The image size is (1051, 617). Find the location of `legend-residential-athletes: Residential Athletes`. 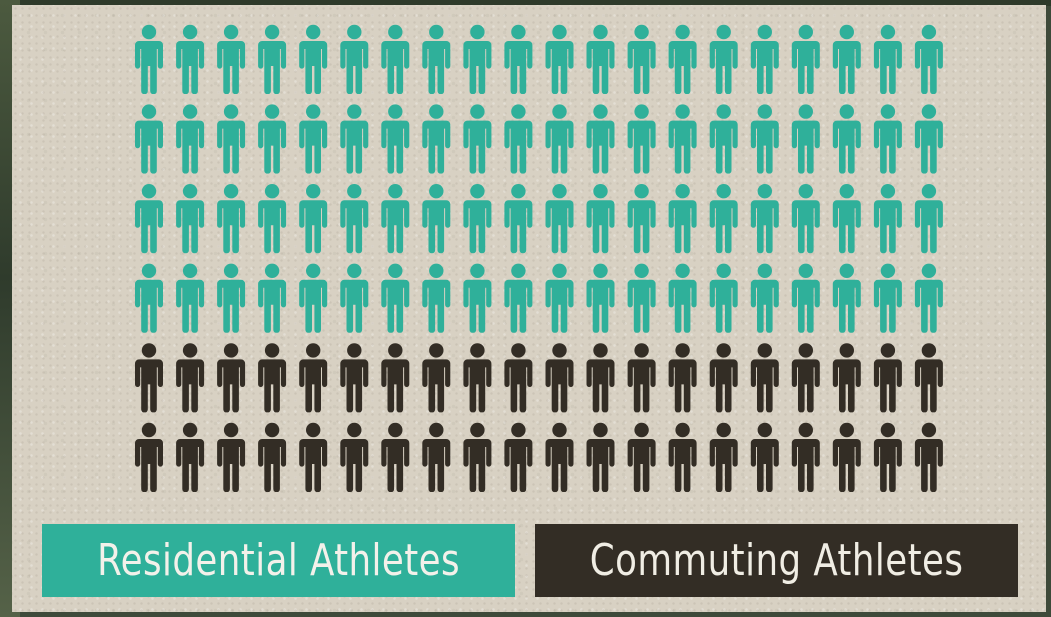

legend-residential-athletes: Residential Athletes is located at coordinates (278, 560).